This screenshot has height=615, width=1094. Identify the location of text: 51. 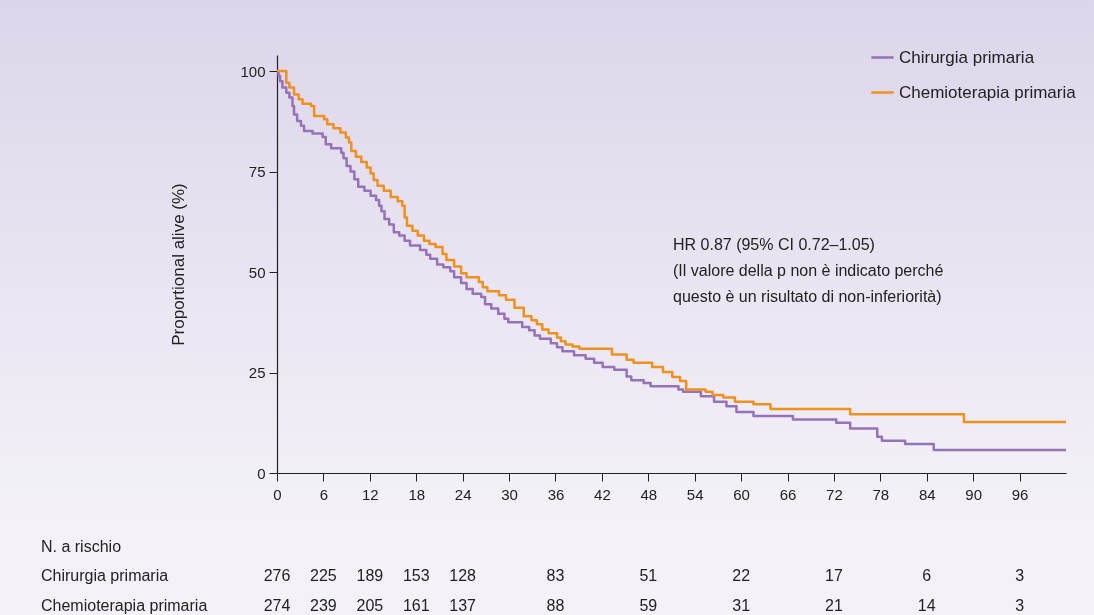
(648, 575).